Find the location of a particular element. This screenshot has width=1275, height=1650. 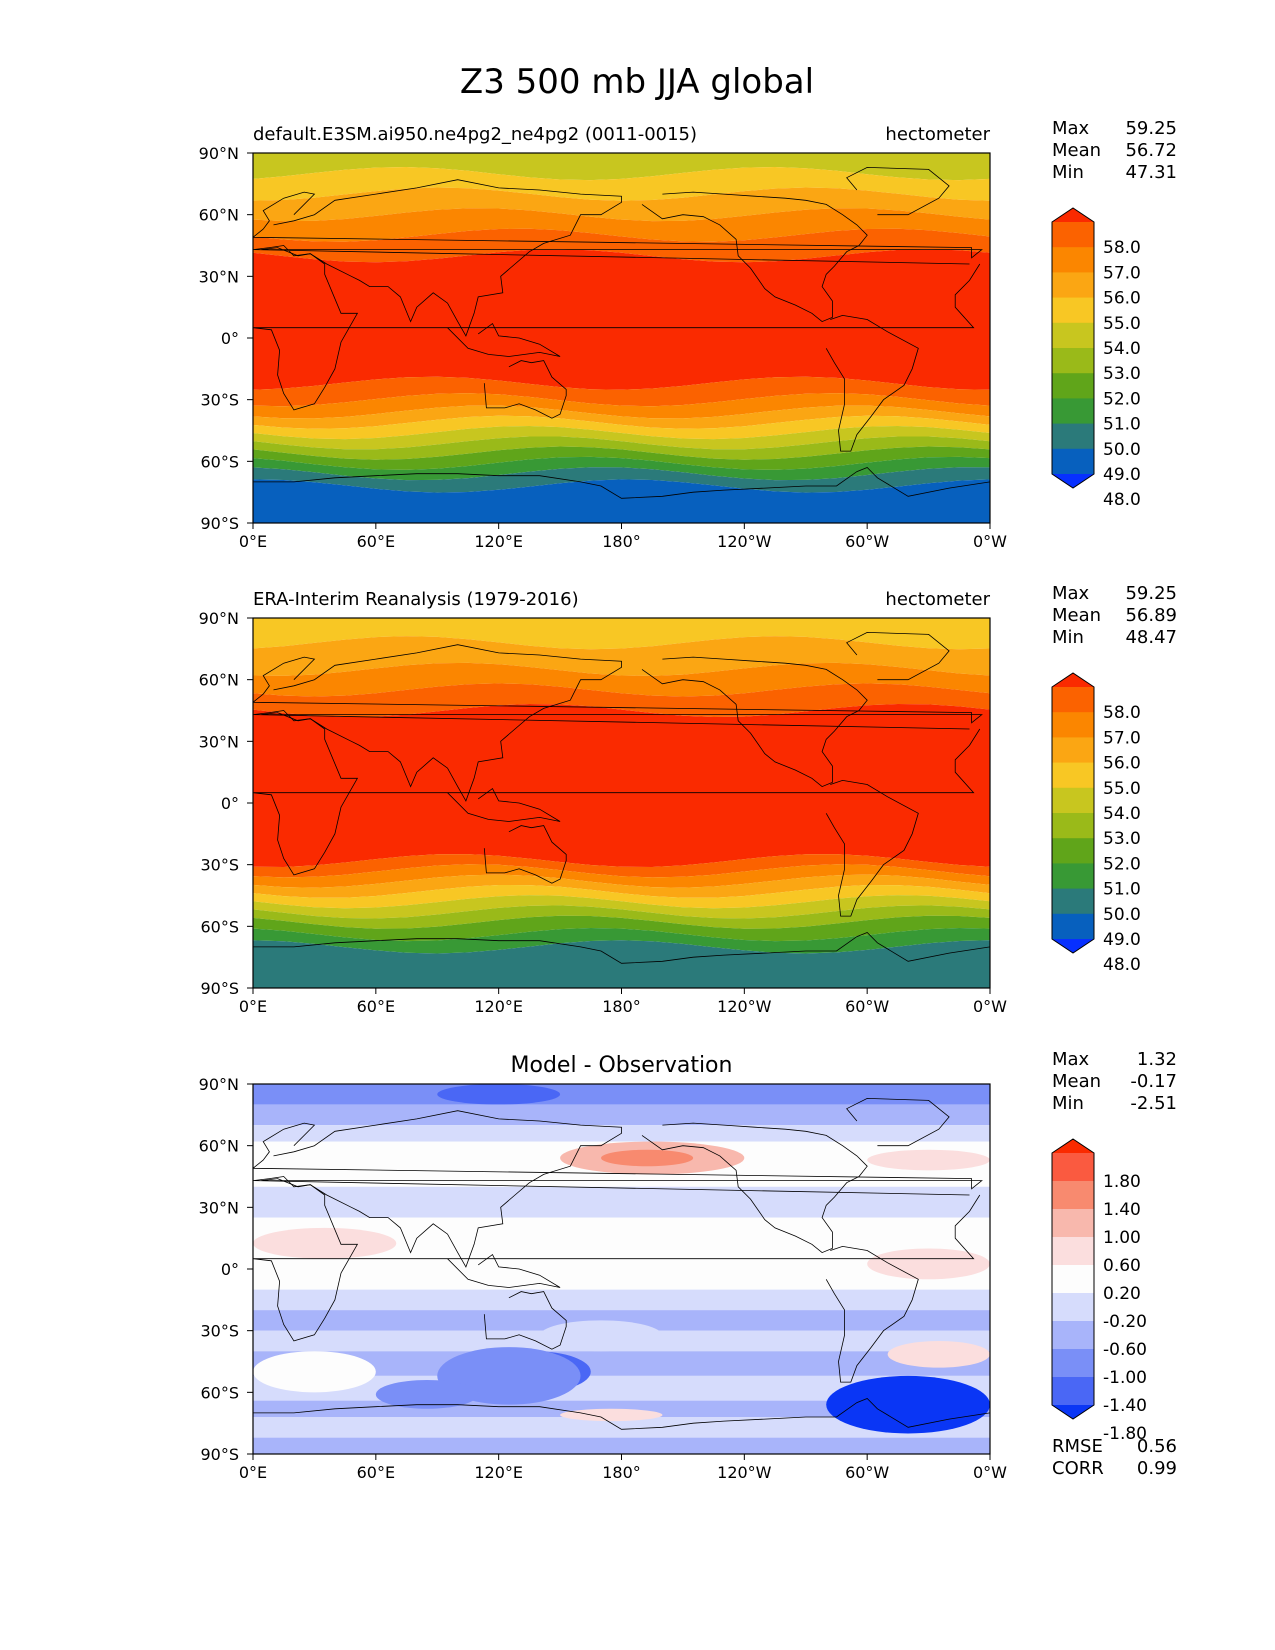

stat-value: 56.89 is located at coordinates (1151, 615).